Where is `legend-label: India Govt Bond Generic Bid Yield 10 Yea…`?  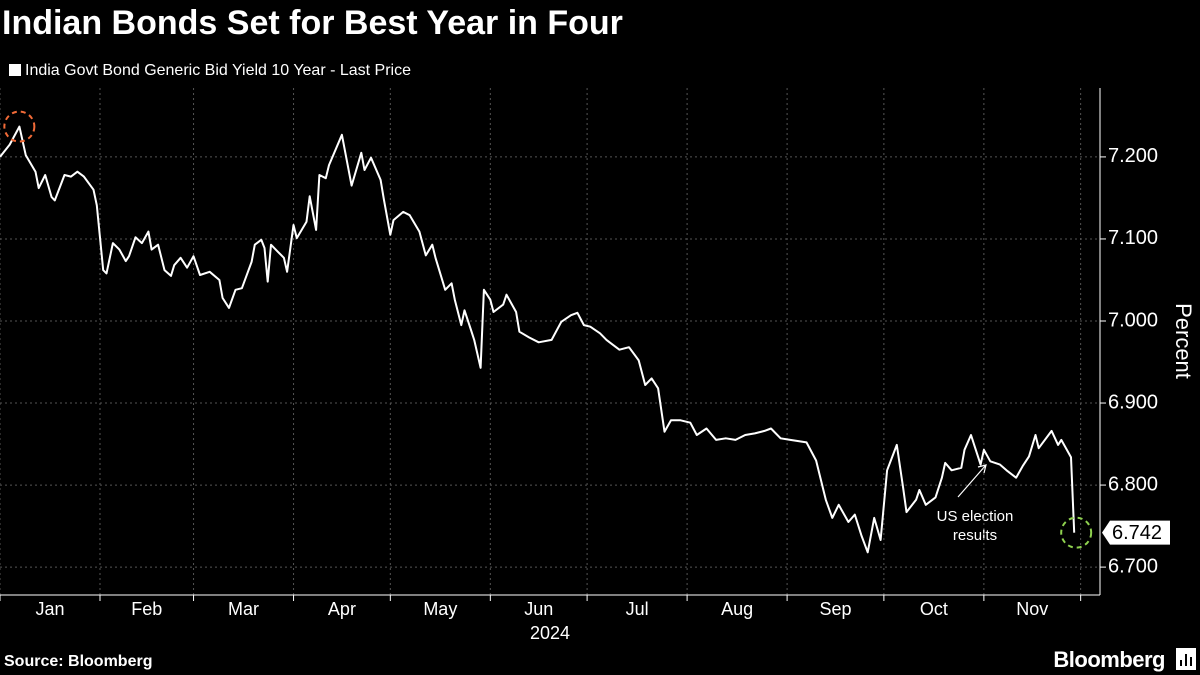
legend-label: India Govt Bond Generic Bid Yield 10 Yea… is located at coordinates (218, 70).